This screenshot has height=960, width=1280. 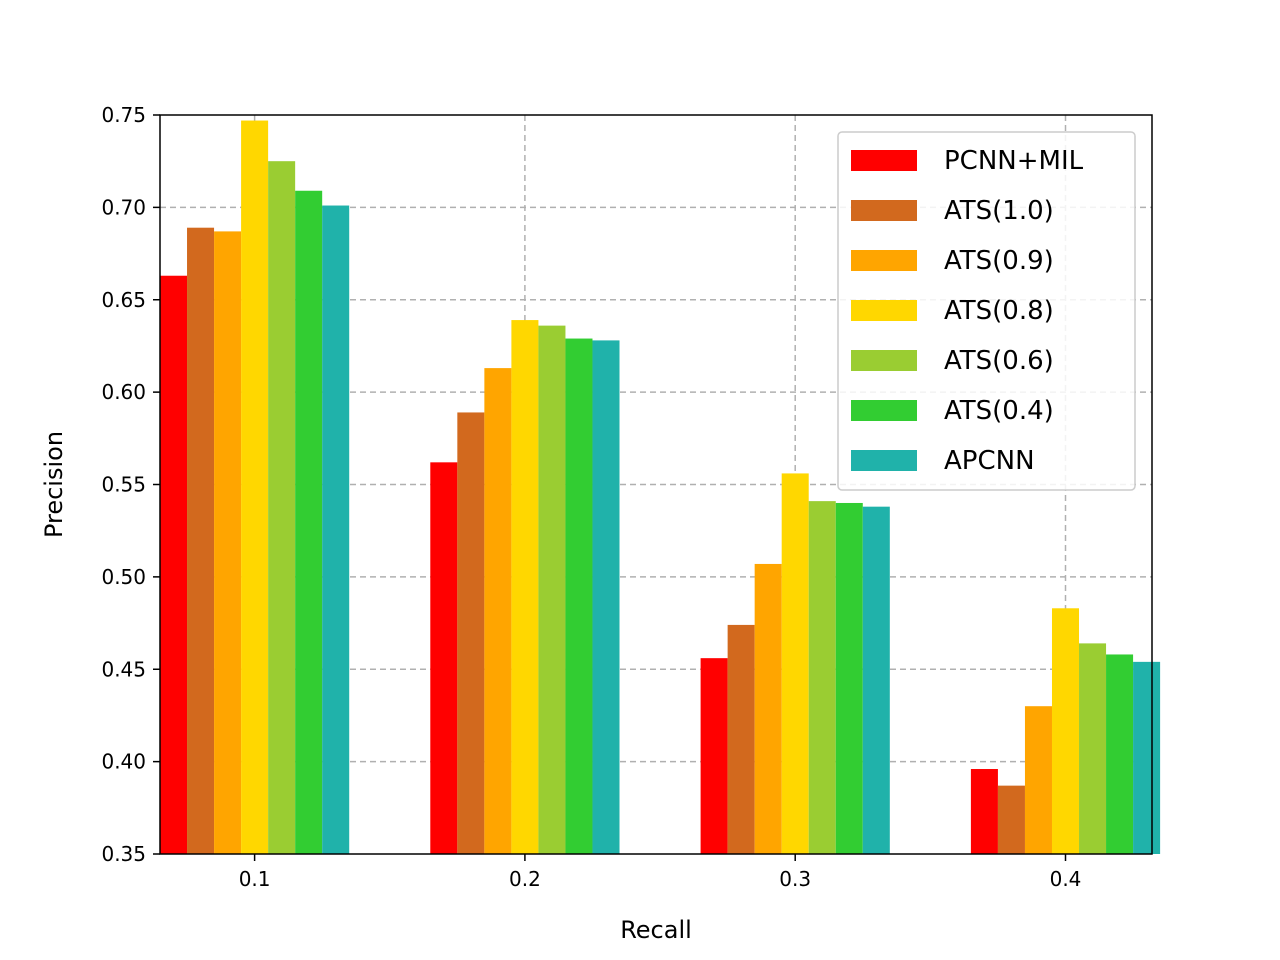 What do you see at coordinates (795, 879) in the screenshot?
I see `x-tick-label: 0.3` at bounding box center [795, 879].